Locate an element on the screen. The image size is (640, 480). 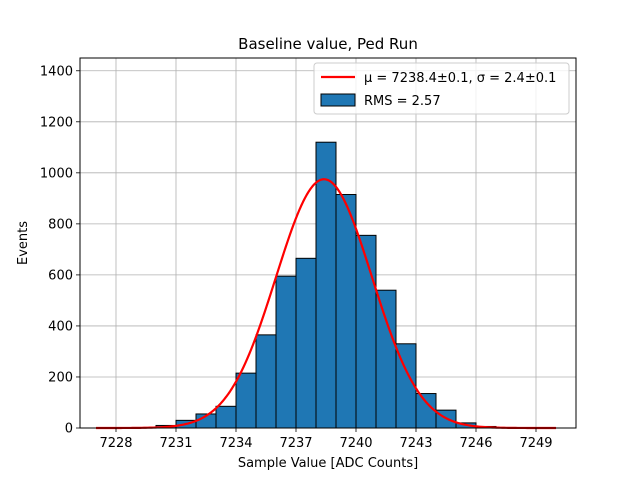
x-axis-title: Sample Value [ADC Counts] is located at coordinates (328, 463).